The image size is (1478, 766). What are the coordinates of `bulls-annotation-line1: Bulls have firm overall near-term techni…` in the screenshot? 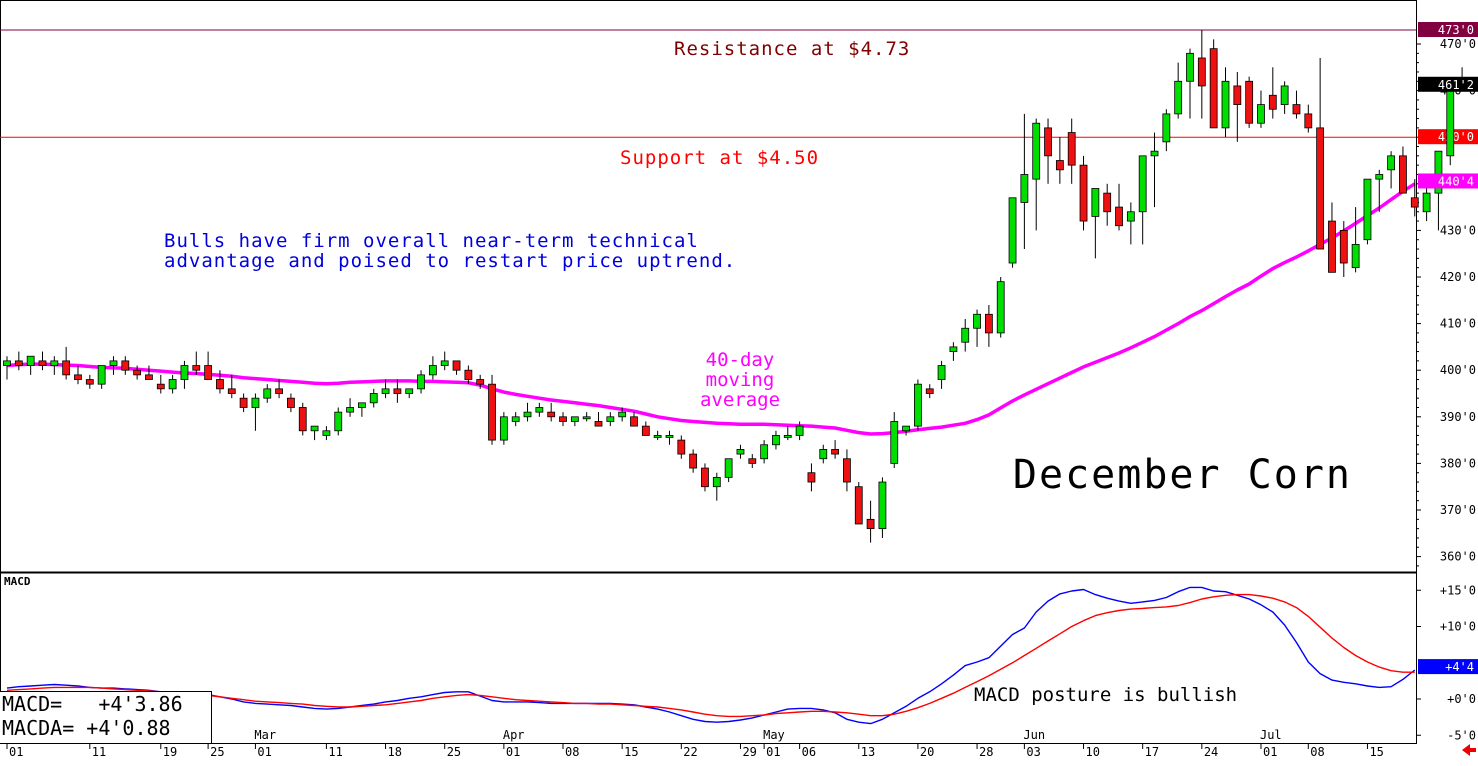 It's located at (431, 241).